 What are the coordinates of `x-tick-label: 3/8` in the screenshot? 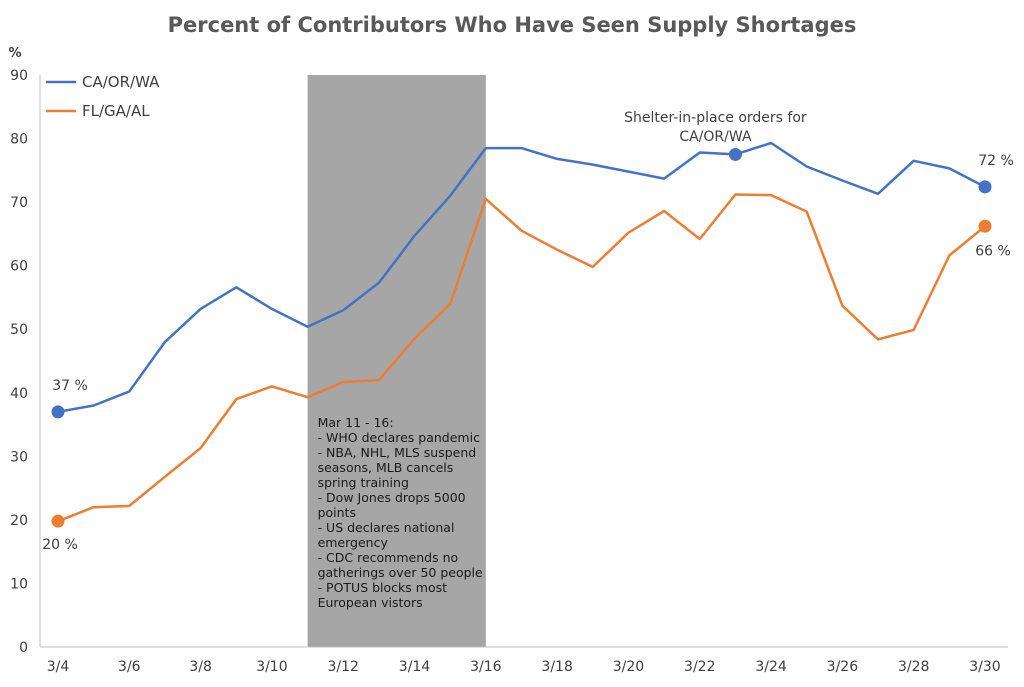 It's located at (200, 667).